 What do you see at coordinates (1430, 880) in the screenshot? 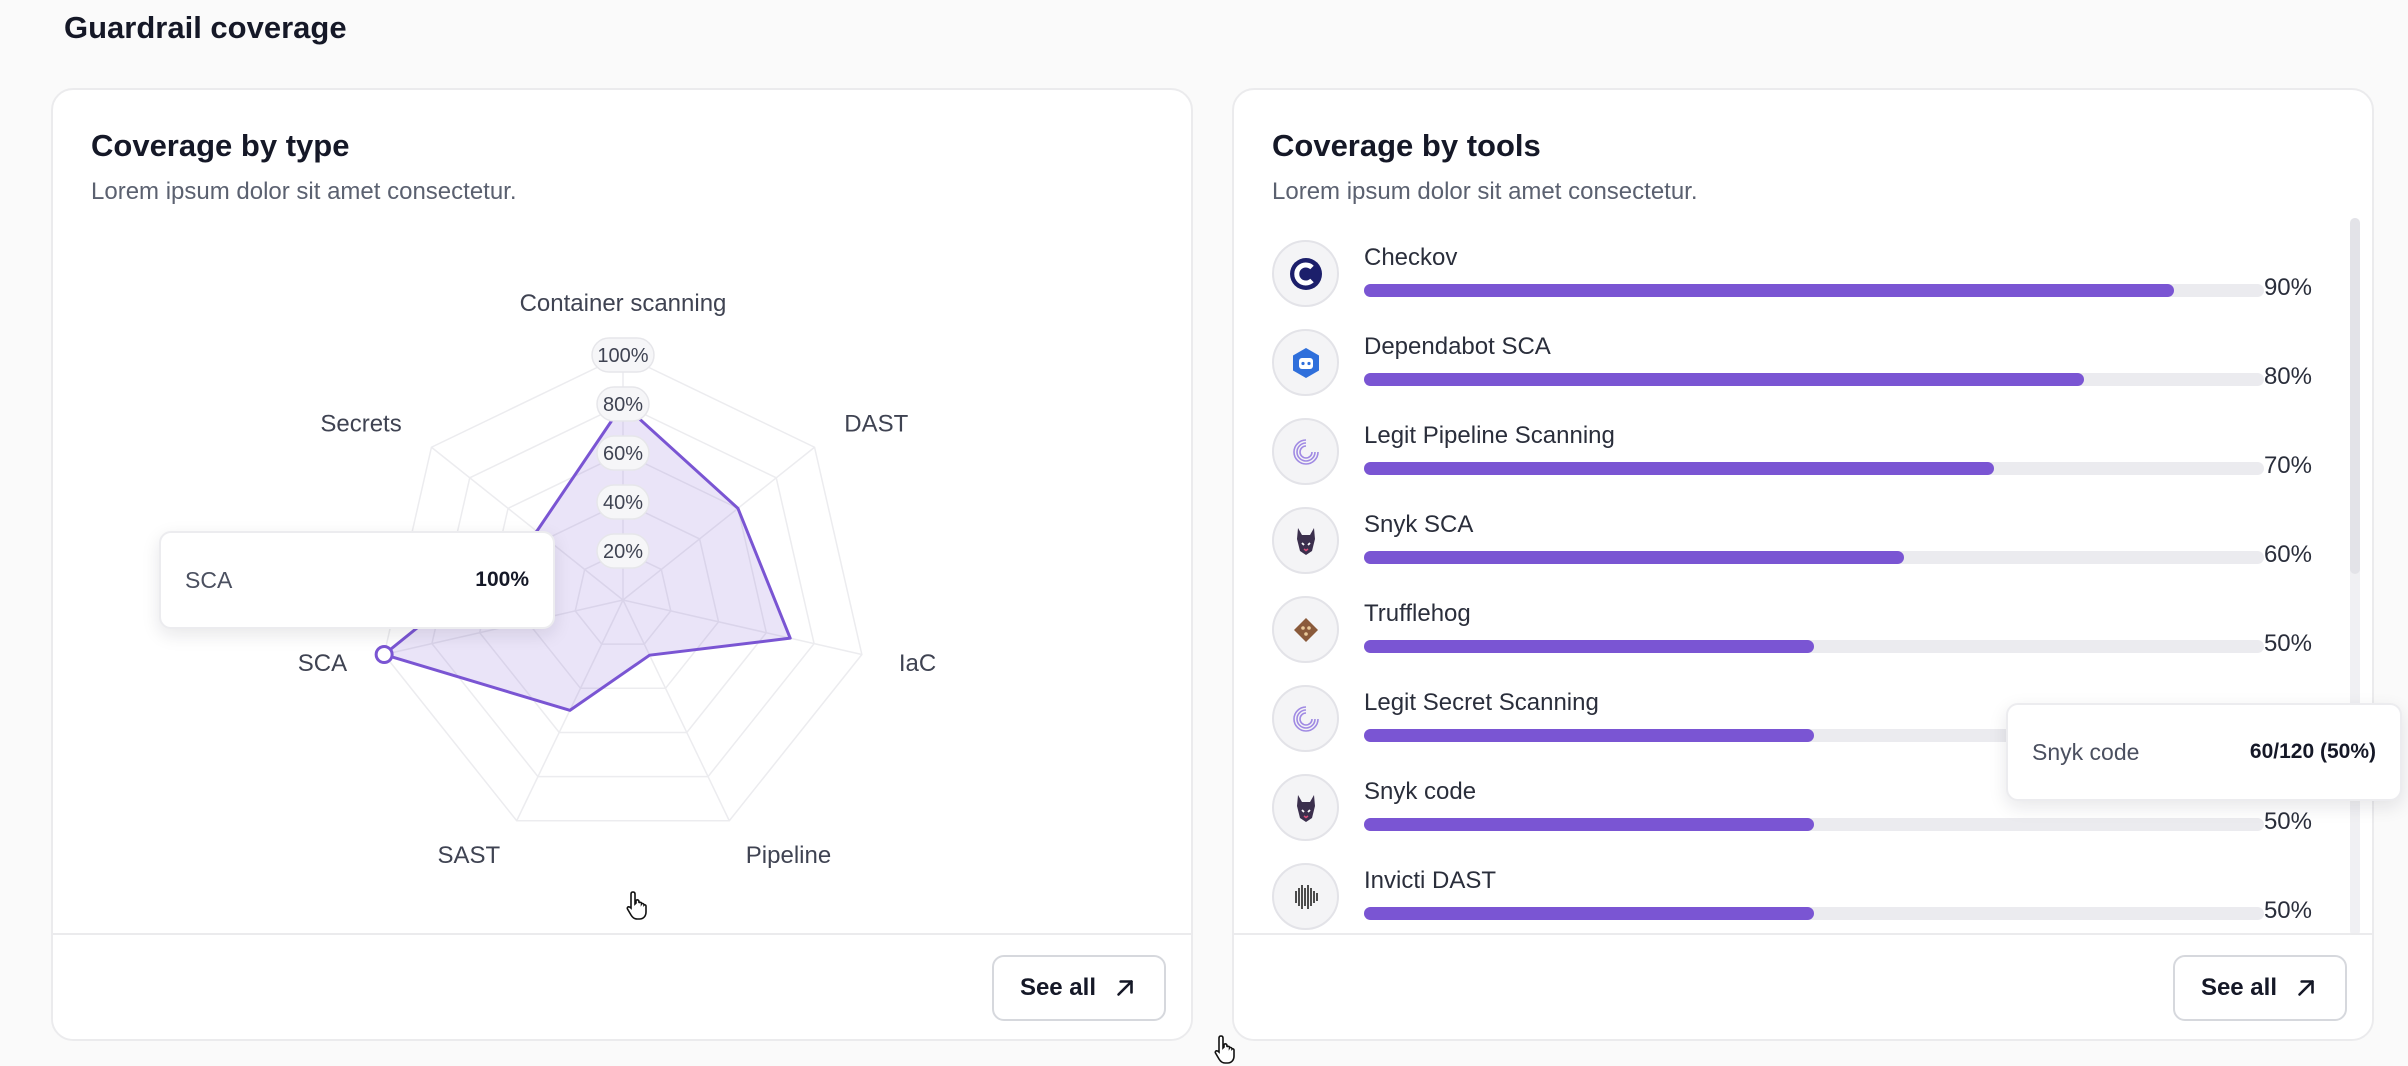
I see `tool-name: Invicti DAST` at bounding box center [1430, 880].